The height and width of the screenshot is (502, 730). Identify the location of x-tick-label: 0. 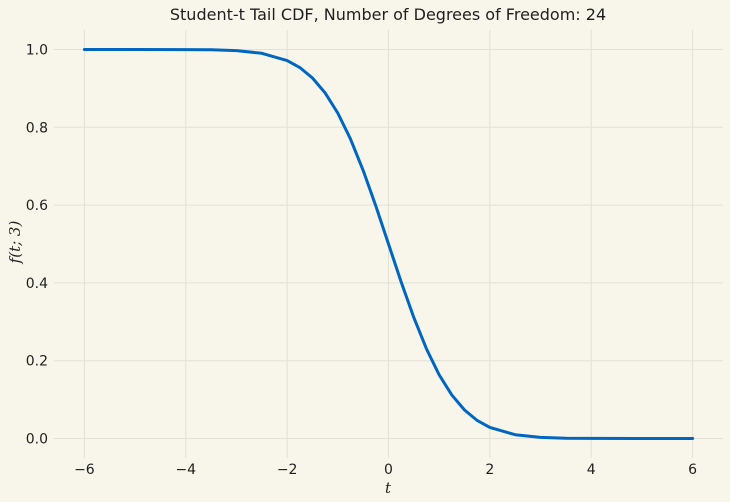
(388, 470).